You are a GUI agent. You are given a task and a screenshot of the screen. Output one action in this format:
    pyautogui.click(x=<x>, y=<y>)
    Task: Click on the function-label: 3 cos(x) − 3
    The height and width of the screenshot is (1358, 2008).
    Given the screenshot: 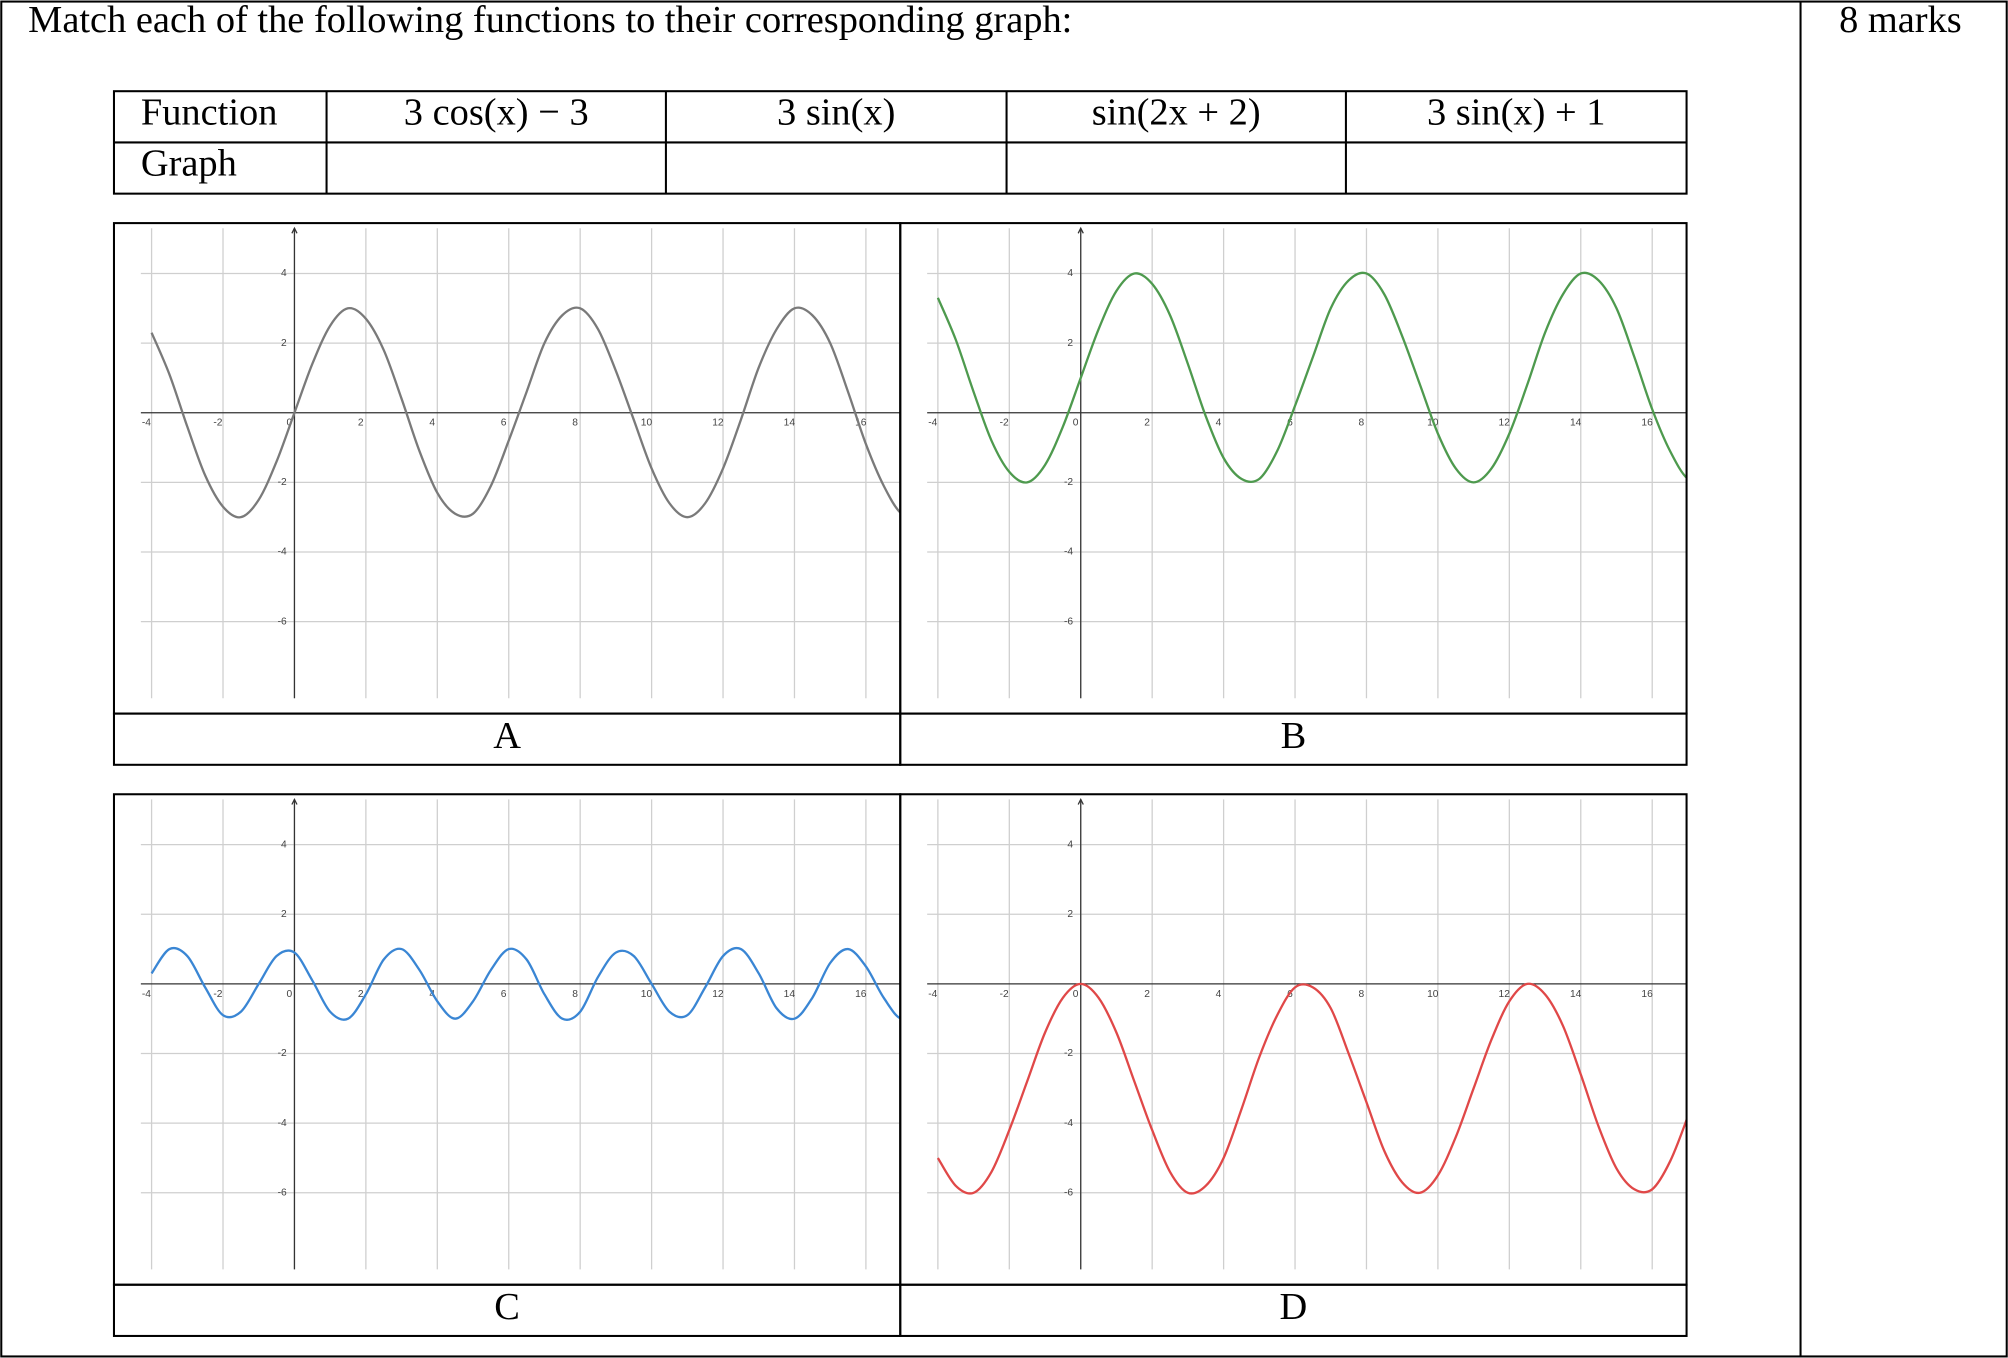 What is the action you would take?
    pyautogui.click(x=496, y=112)
    